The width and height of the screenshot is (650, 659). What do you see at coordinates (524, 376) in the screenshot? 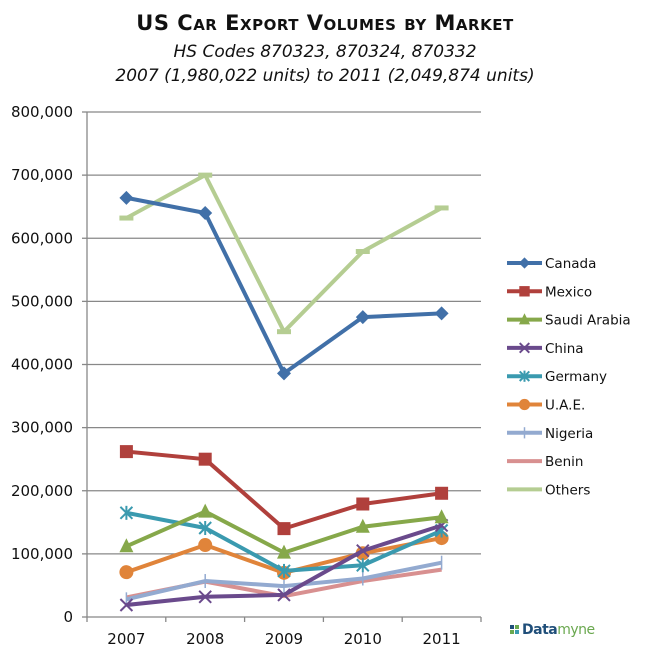
I see `legend-marker-germany` at bounding box center [524, 376].